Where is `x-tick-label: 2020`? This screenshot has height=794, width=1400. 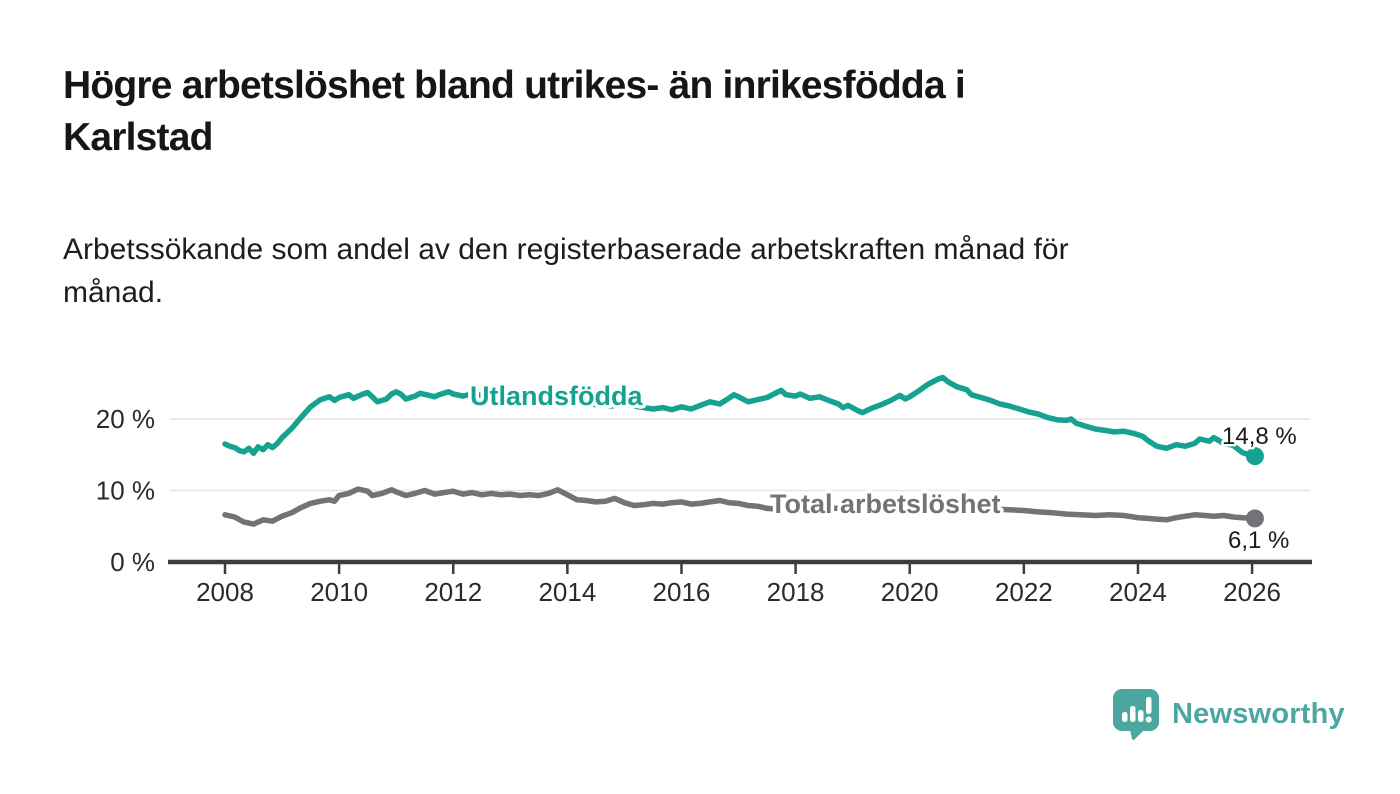
x-tick-label: 2020 is located at coordinates (910, 592).